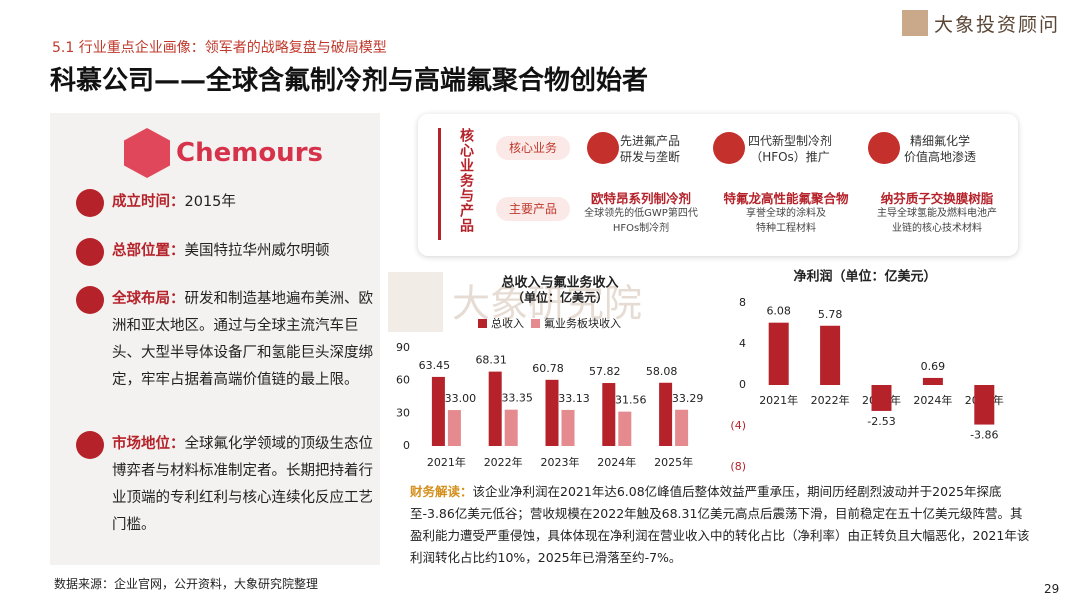 The height and width of the screenshot is (607, 1080). What do you see at coordinates (148, 444) in the screenshot?
I see `label: 市场地位：` at bounding box center [148, 444].